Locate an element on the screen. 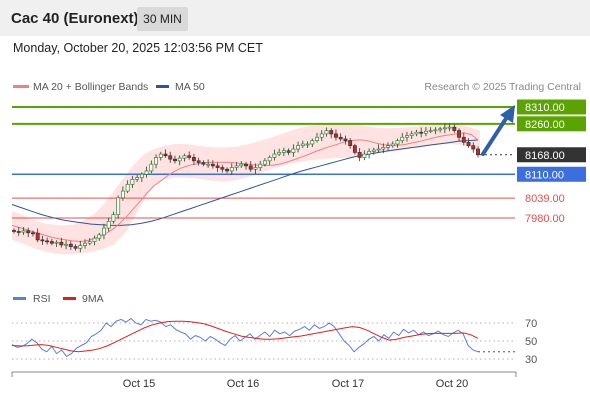 Image resolution: width=590 pixels, height=400 pixels. legend-ma20-label: MA 20 + Bollinger Bands is located at coordinates (90, 87).